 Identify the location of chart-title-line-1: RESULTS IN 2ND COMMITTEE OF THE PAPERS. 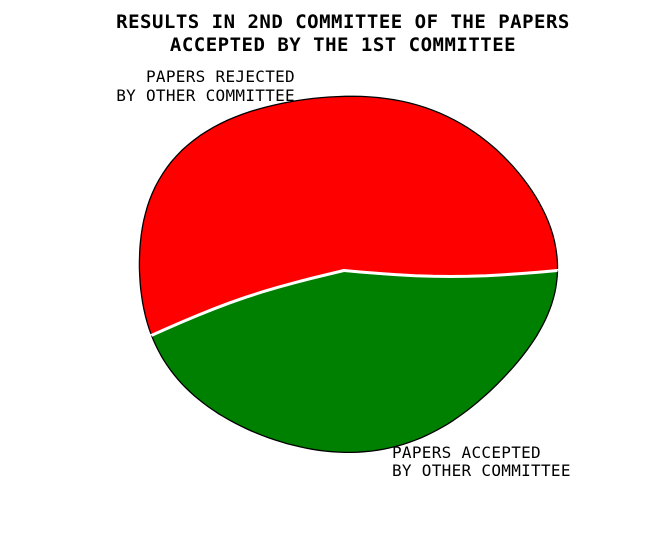
(343, 22).